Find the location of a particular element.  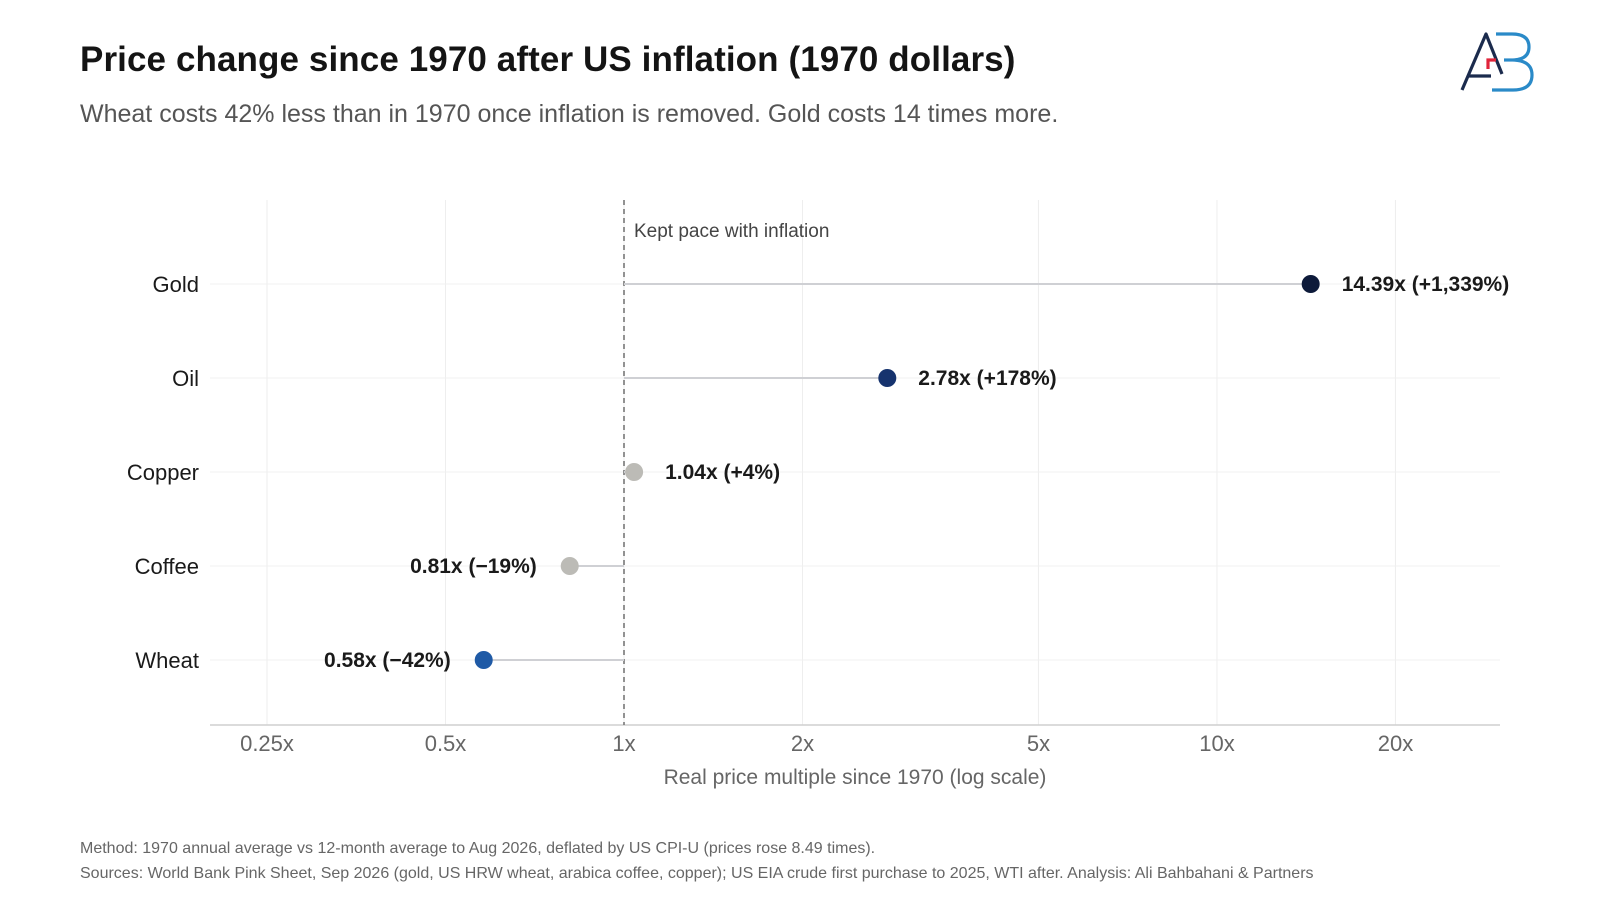

logo-letter-a is located at coordinates (1482, 61).